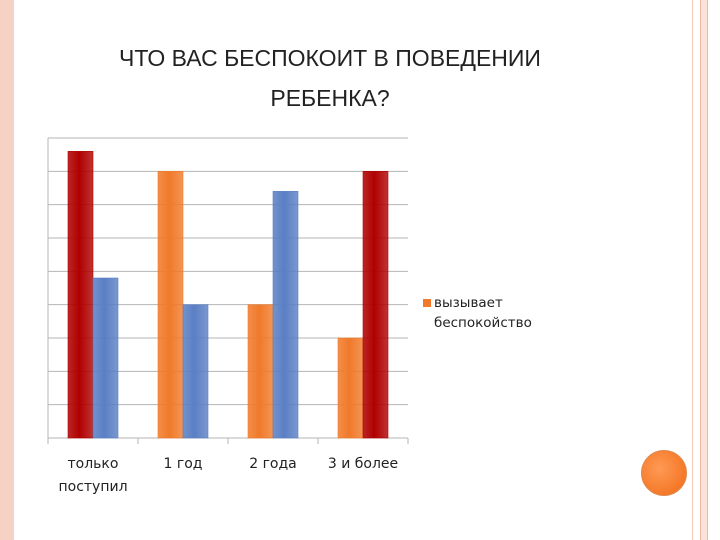 This screenshot has width=720, height=540. I want to click on category-label: 2 года, so click(273, 464).